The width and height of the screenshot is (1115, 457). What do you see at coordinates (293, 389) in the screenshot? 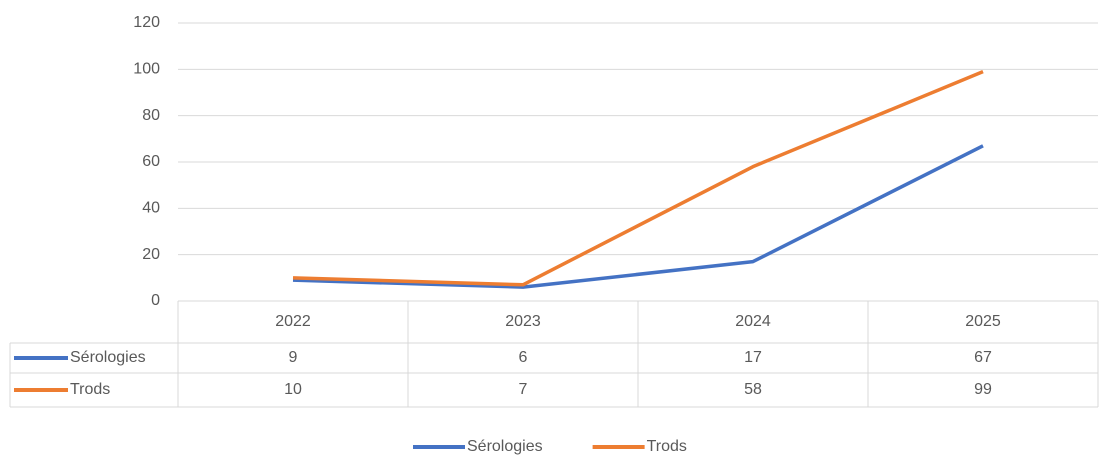
I see `table-value: 10` at bounding box center [293, 389].